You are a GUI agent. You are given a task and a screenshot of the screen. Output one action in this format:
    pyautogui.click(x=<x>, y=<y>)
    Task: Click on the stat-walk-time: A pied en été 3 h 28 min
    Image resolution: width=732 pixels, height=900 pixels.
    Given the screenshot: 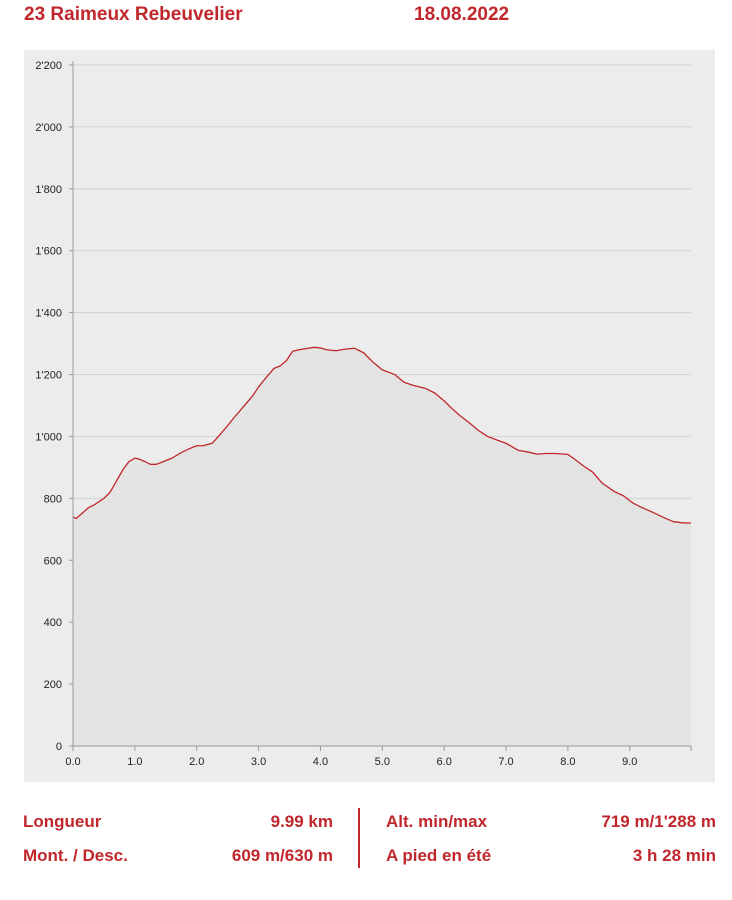 What is the action you would take?
    pyautogui.click(x=551, y=856)
    